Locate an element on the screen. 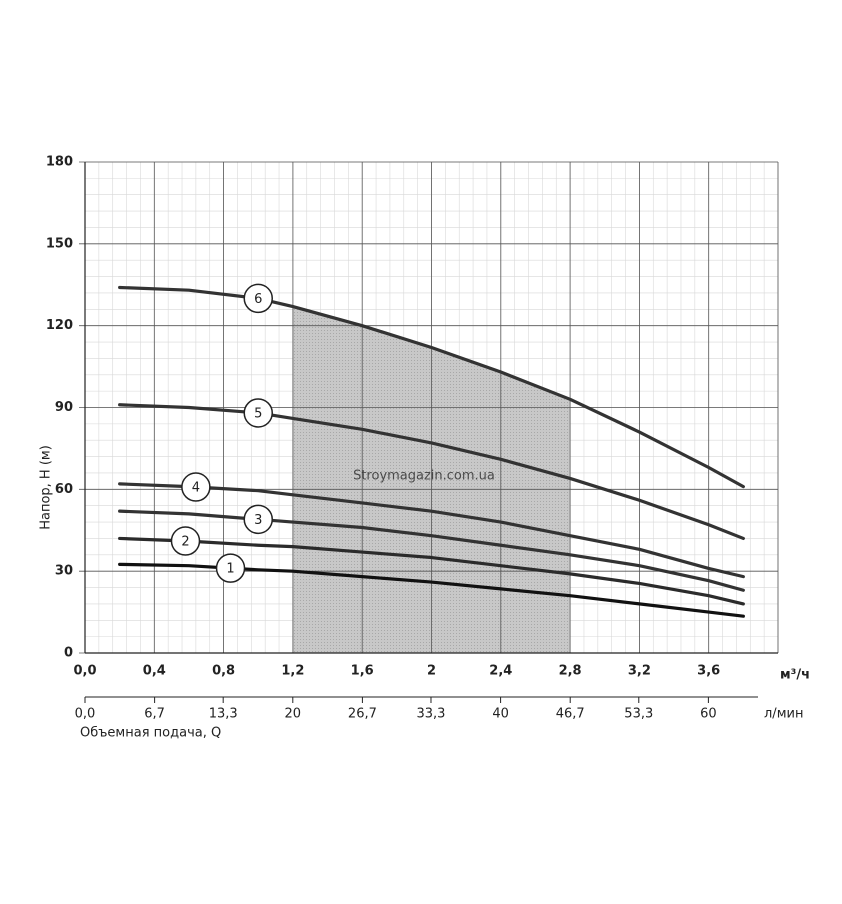 The height and width of the screenshot is (904, 842). curve-label: 6 is located at coordinates (258, 299).